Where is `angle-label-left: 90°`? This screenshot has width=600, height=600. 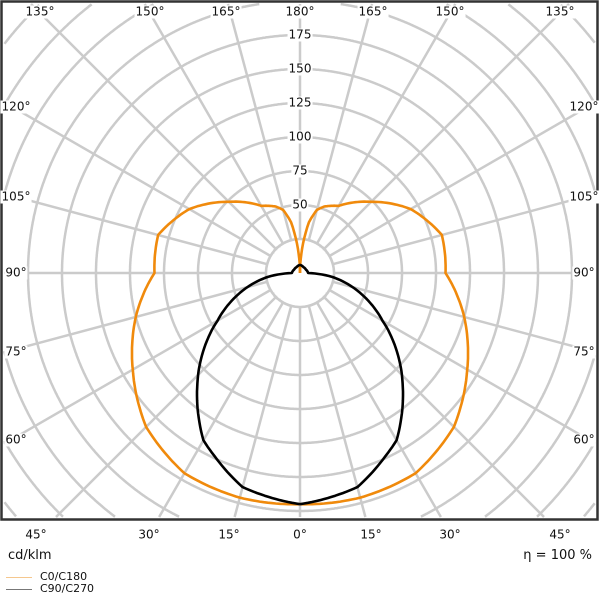 angle-label-left: 90° is located at coordinates (16, 272).